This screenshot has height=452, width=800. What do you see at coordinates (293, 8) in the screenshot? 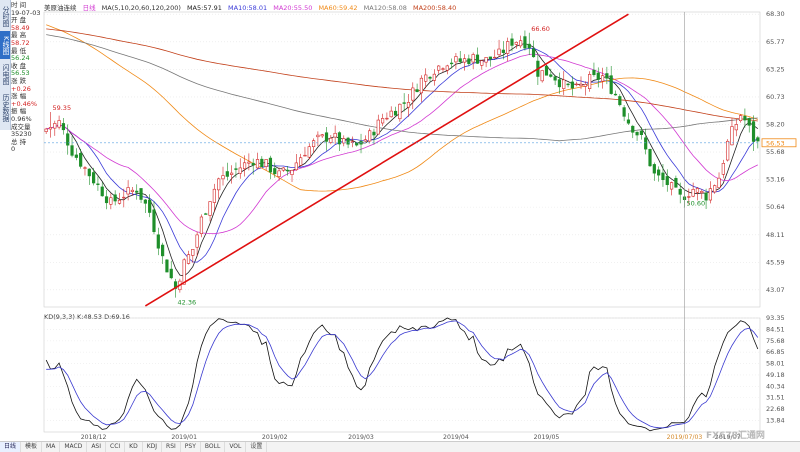
I see `legend-ma20: MA20:55.50` at bounding box center [293, 8].